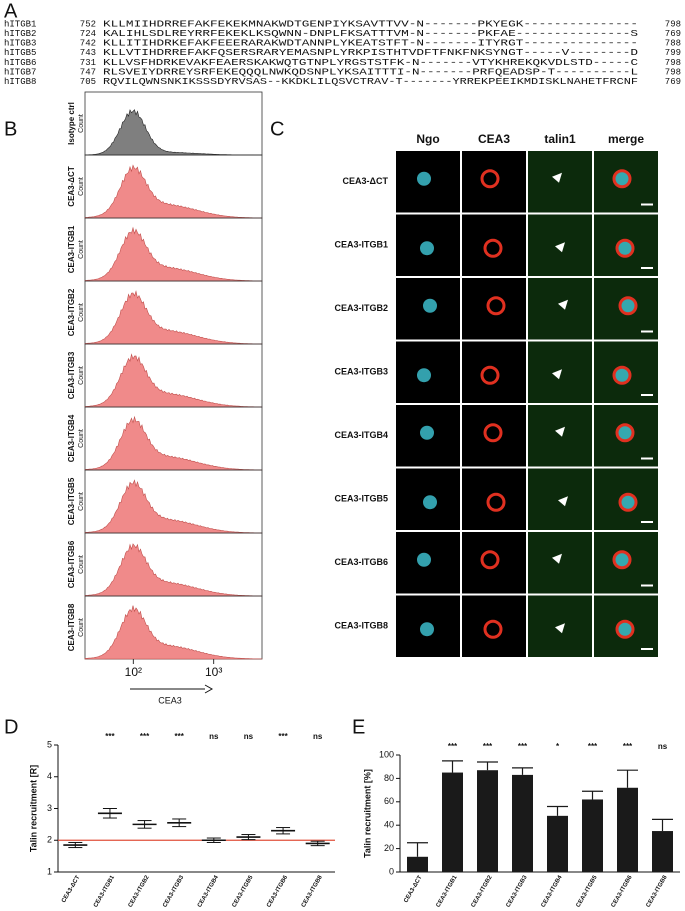  Describe the element at coordinates (88, 24) in the screenshot. I see `sequence-start: 752` at that location.